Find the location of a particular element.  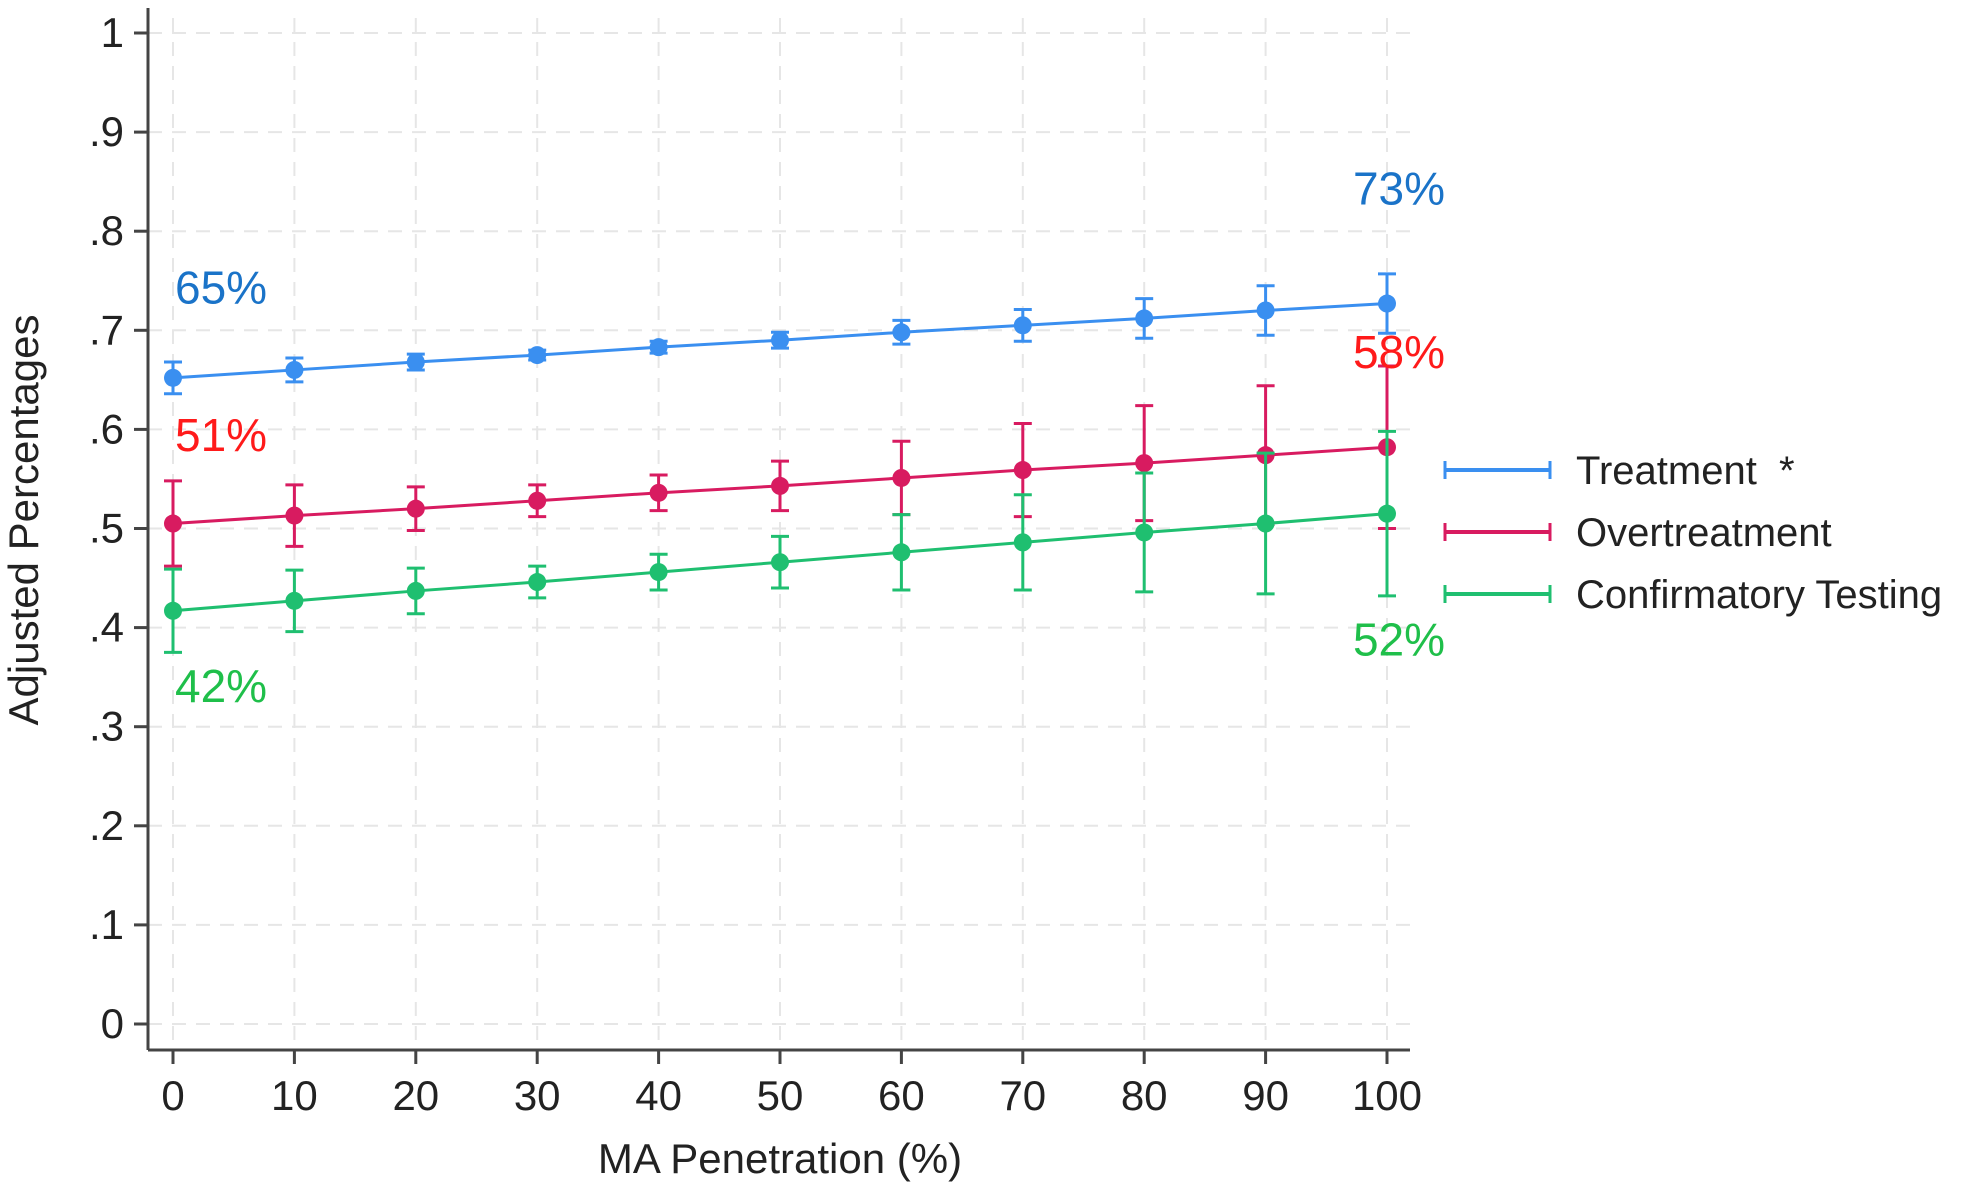

x-axis-title: MA Penetration (%) is located at coordinates (780, 1158).